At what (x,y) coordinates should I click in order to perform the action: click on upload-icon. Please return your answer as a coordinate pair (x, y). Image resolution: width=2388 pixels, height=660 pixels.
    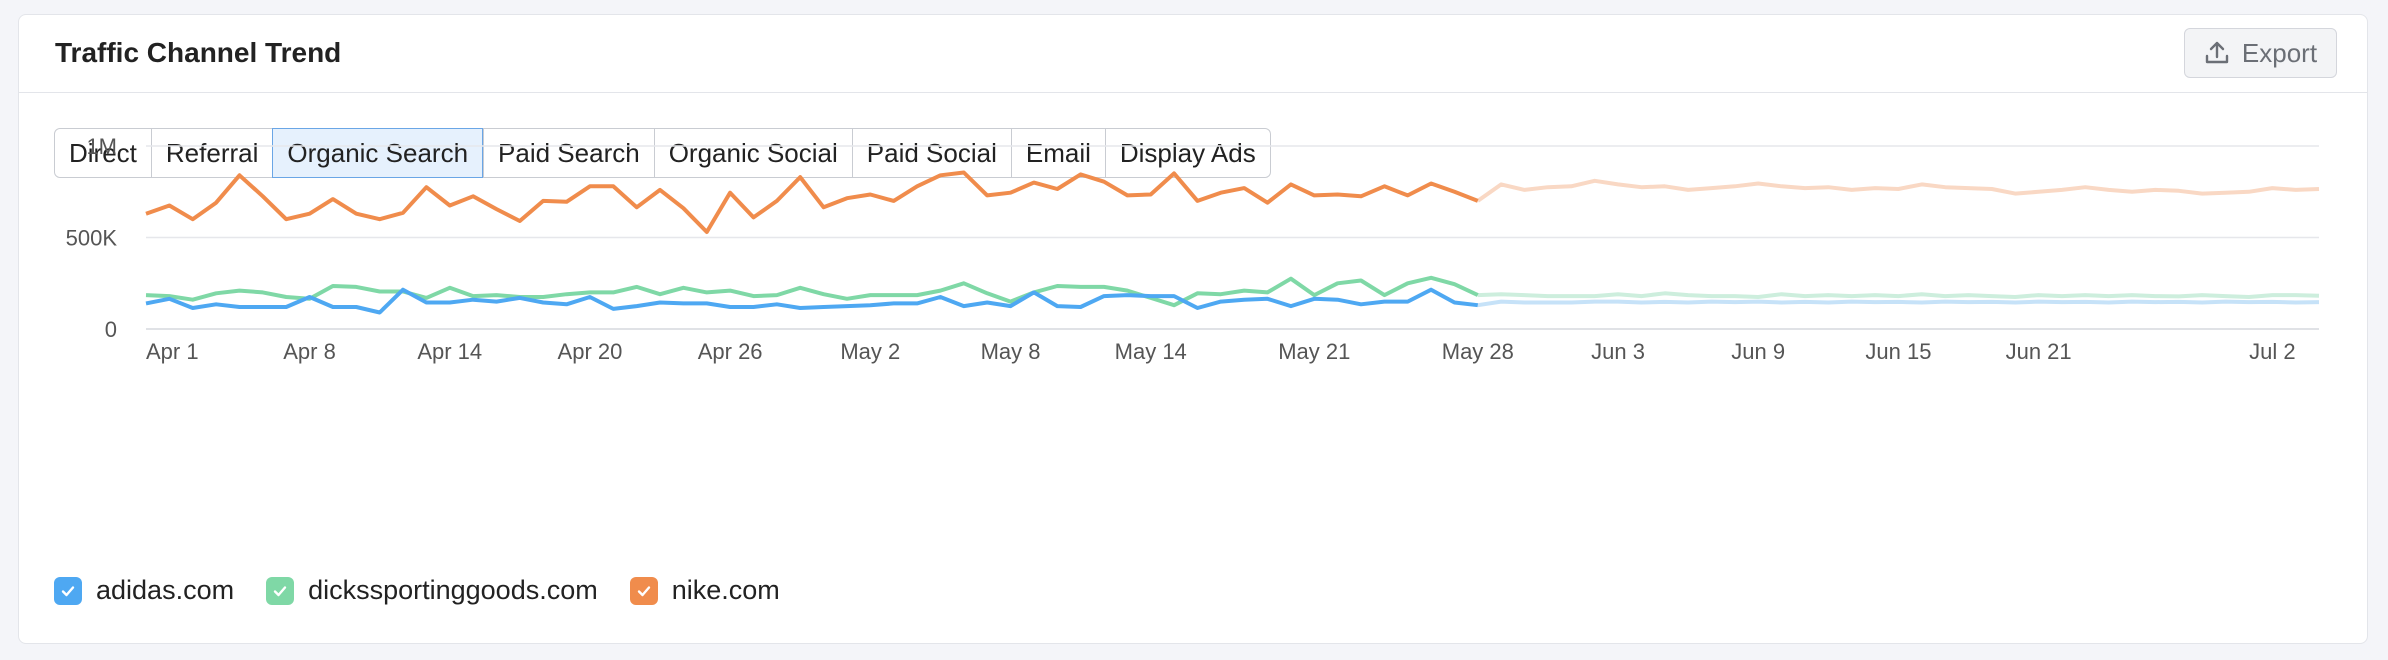
    Looking at the image, I should click on (2217, 53).